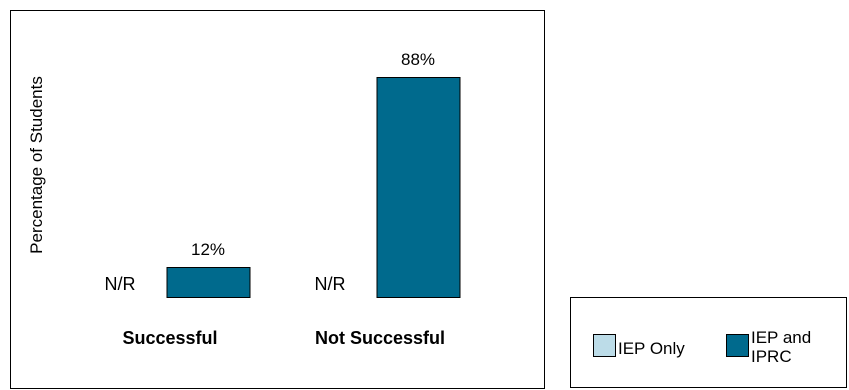  What do you see at coordinates (771, 356) in the screenshot?
I see `legend-label-iep-and-iprc-line2: IPRC` at bounding box center [771, 356].